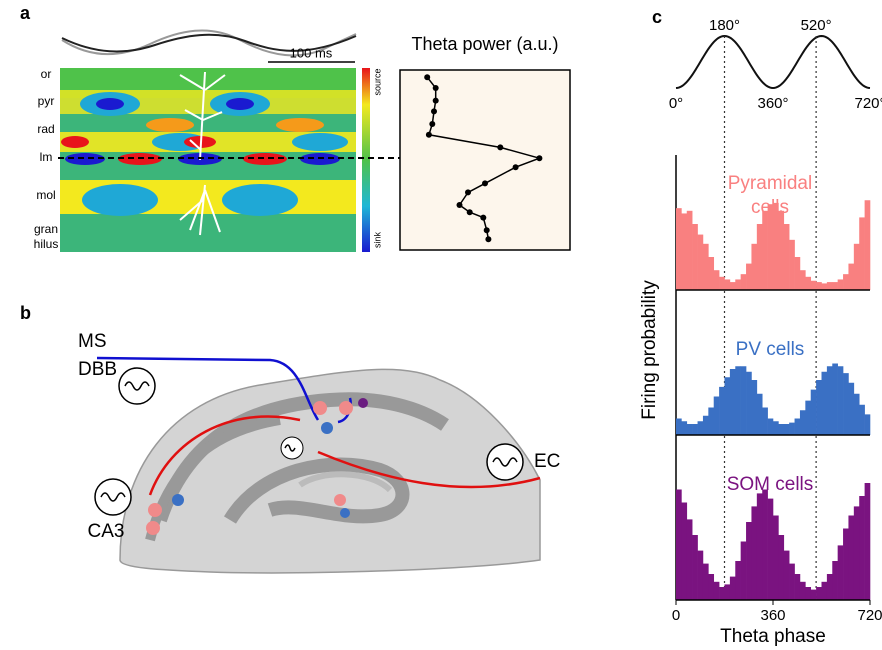 The image size is (882, 650). I want to click on filtered-trace, so click(209, 43).